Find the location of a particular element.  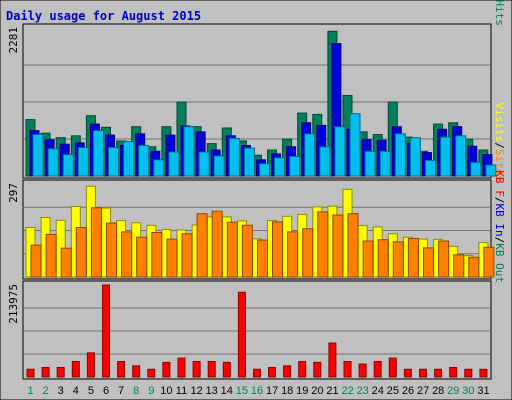

day-label-22: 22 is located at coordinates (347, 391).